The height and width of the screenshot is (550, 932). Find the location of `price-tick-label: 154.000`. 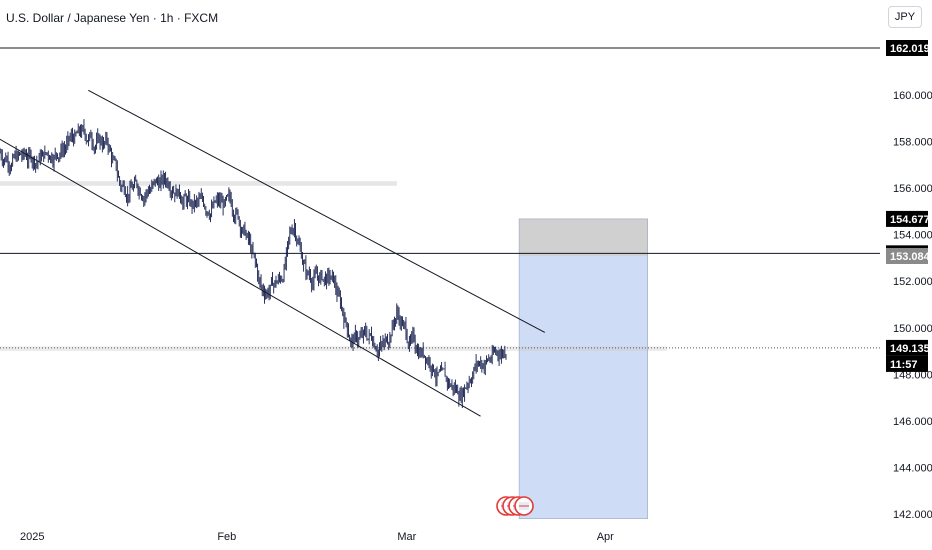

price-tick-label: 154.000 is located at coordinates (912, 236).